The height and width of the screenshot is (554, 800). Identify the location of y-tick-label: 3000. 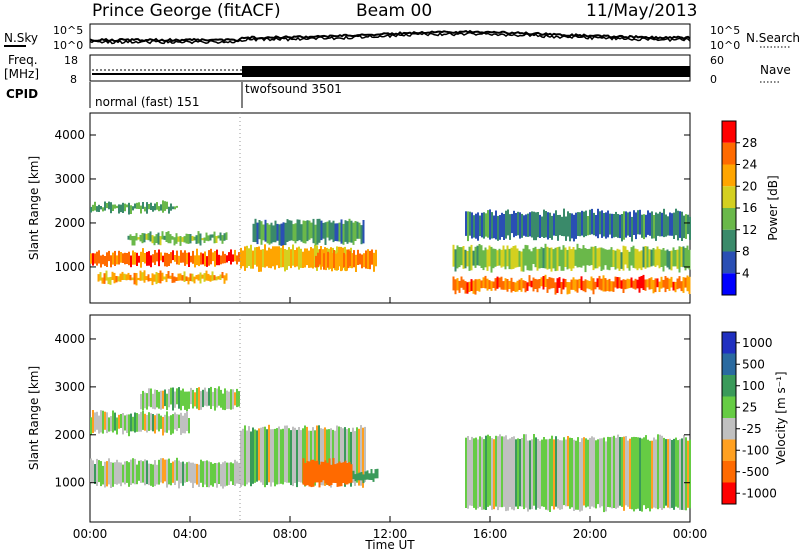
(69, 387).